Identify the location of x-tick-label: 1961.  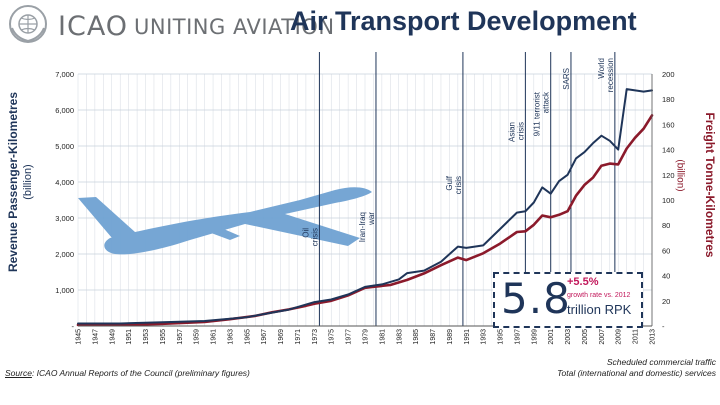
(214, 337).